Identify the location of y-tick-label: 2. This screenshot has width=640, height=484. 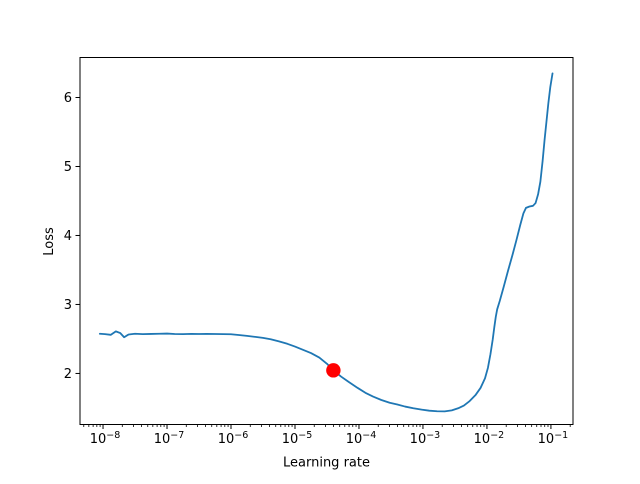
(68, 374).